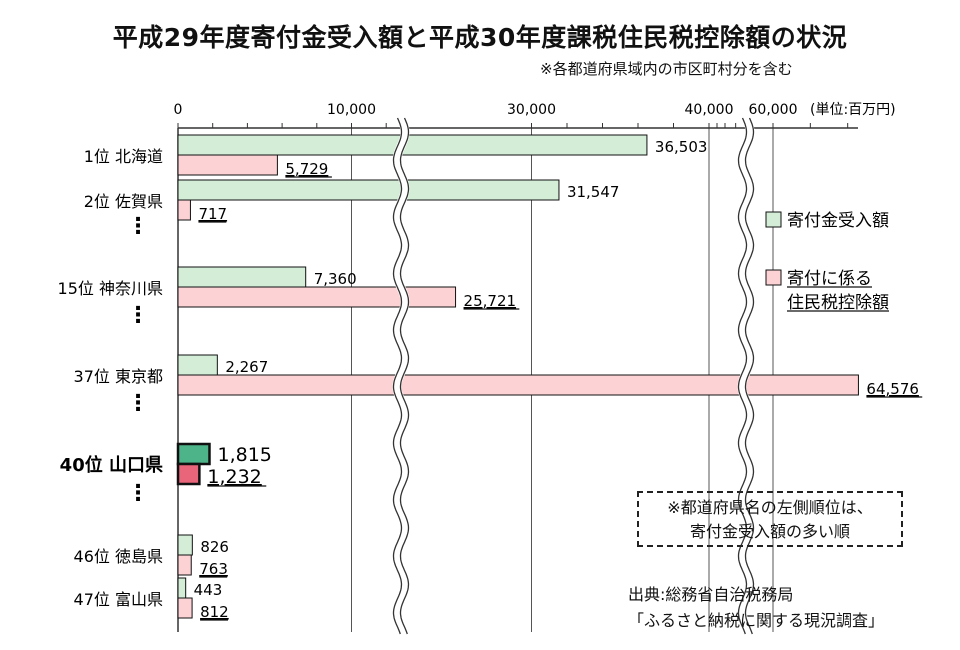 The image size is (960, 650). Describe the element at coordinates (711, 594) in the screenshot. I see `source-line1: 出典:総務省自治税務局` at that location.